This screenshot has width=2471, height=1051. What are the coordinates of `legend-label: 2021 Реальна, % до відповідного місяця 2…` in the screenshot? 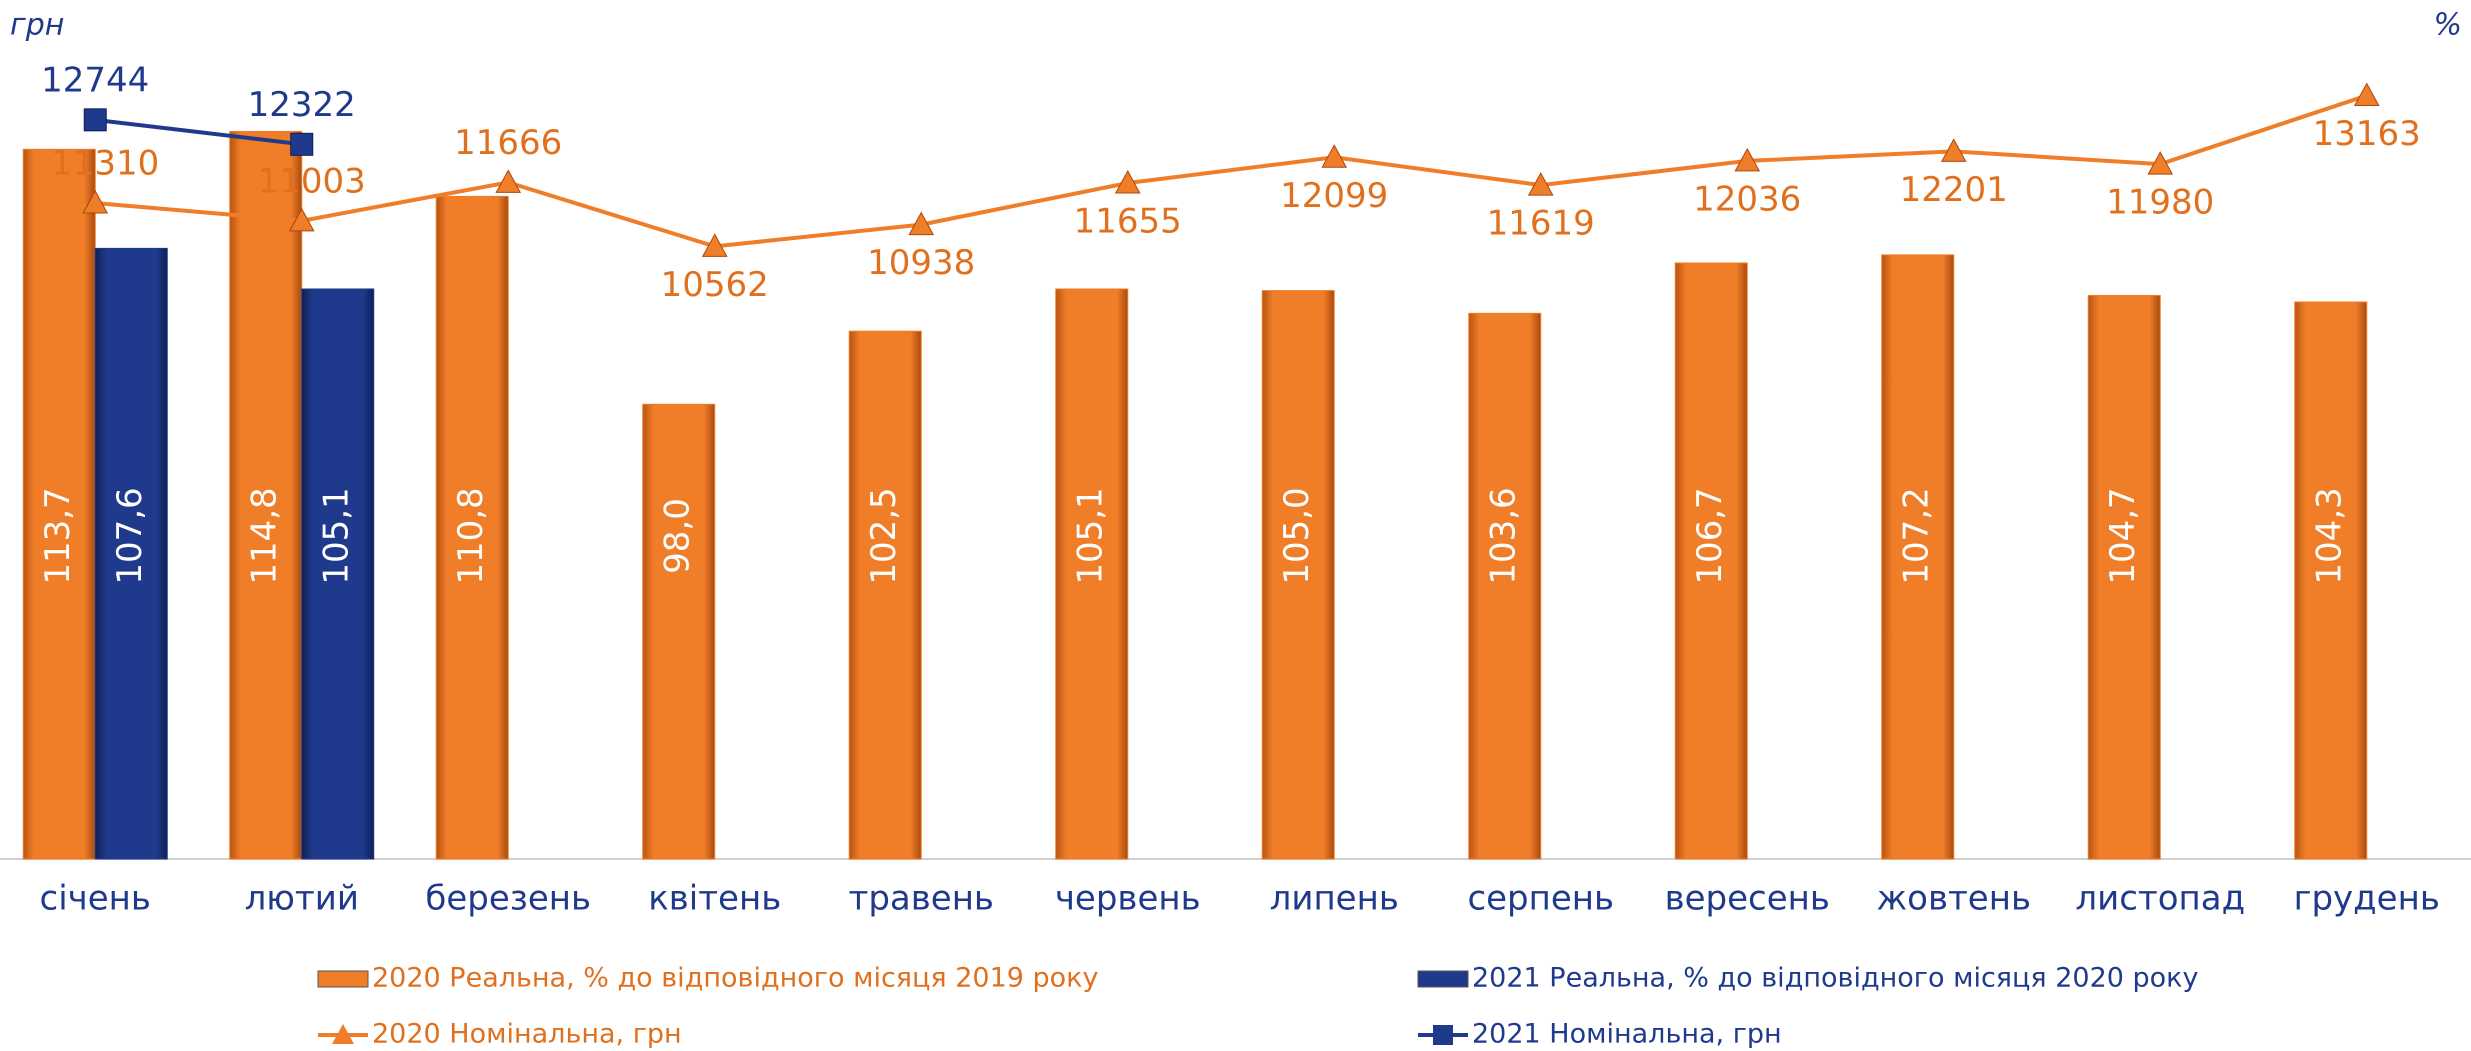 It's located at (1835, 978).